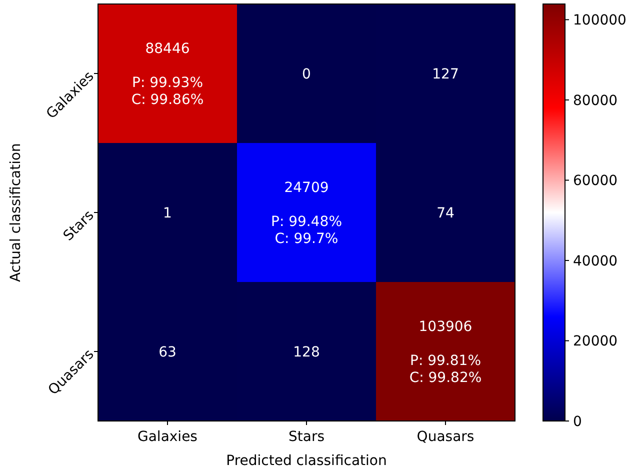  I want to click on color-bar-label: 80000, so click(595, 100).